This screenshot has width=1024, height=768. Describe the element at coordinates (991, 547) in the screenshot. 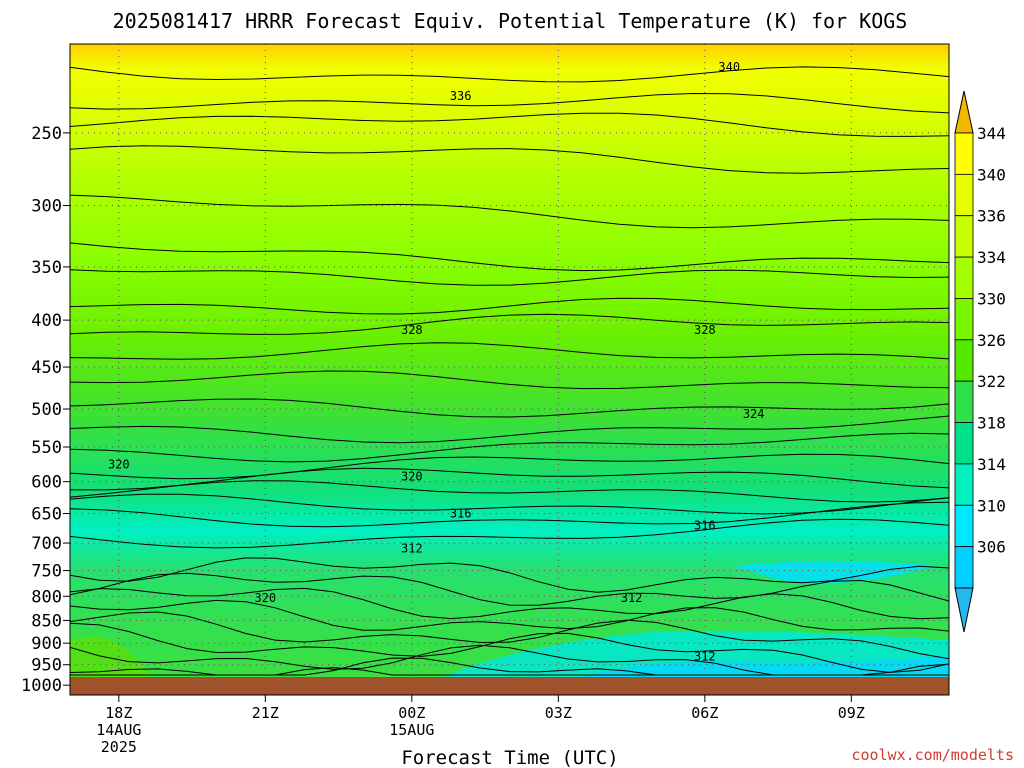

I see `colorbar-label: 306` at that location.